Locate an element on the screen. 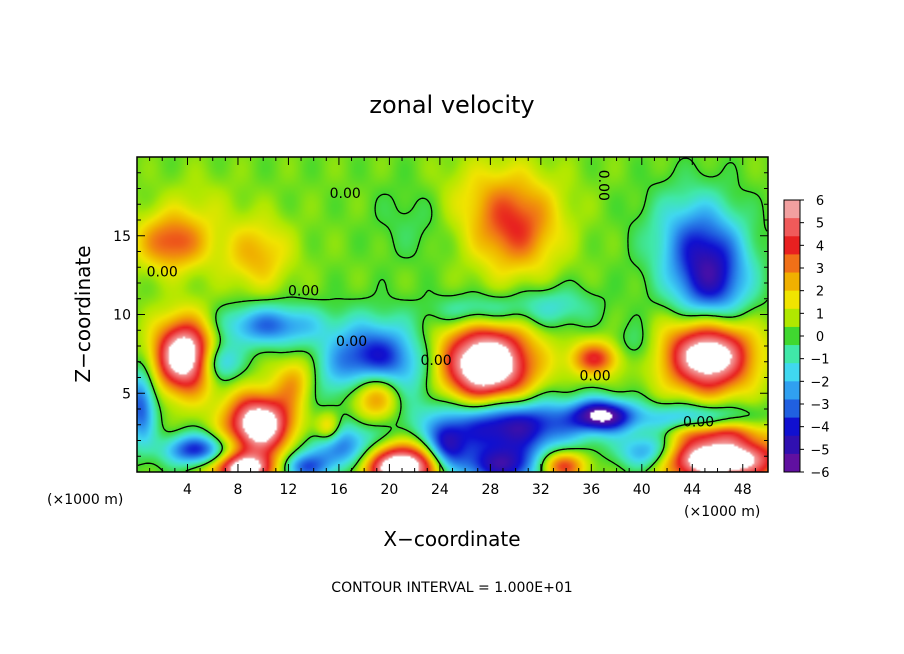 Image resolution: width=904 pixels, height=654 pixels. colorbar-tick-label: −2 is located at coordinates (819, 382).